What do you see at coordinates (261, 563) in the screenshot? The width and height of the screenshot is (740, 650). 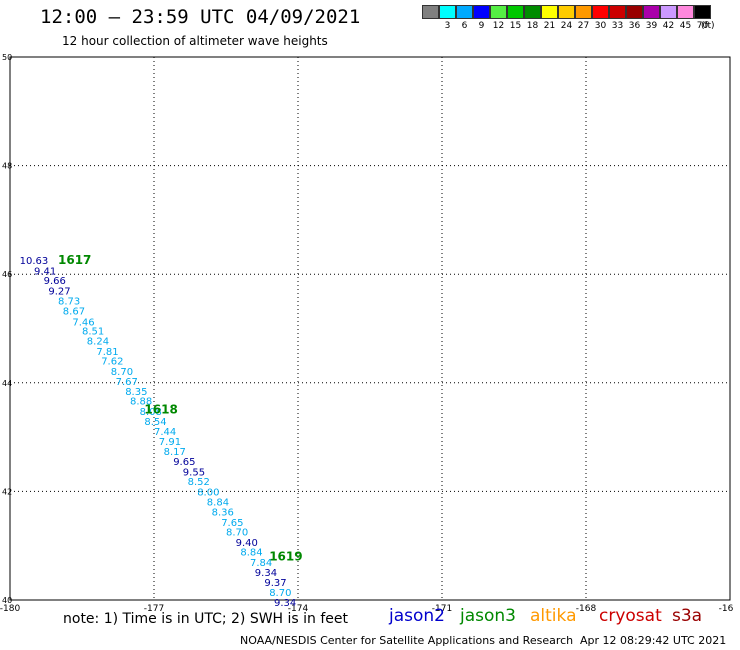 I see `wave-height-point: 7.84` at bounding box center [261, 563].